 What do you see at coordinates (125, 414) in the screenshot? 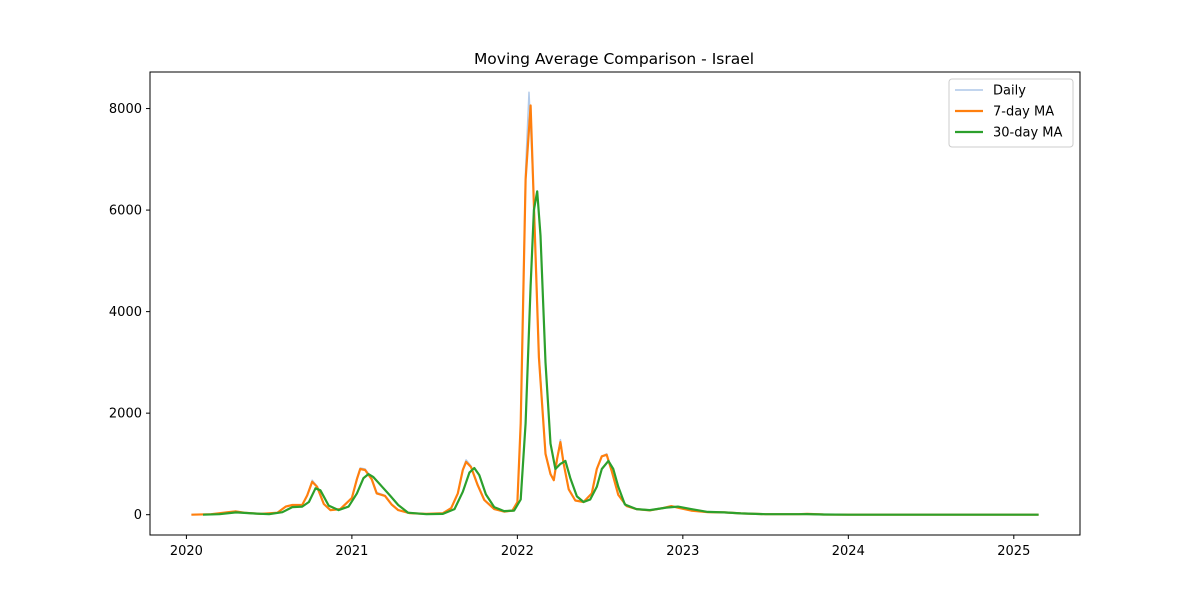
I see `y-tick-label: 2000` at bounding box center [125, 414].